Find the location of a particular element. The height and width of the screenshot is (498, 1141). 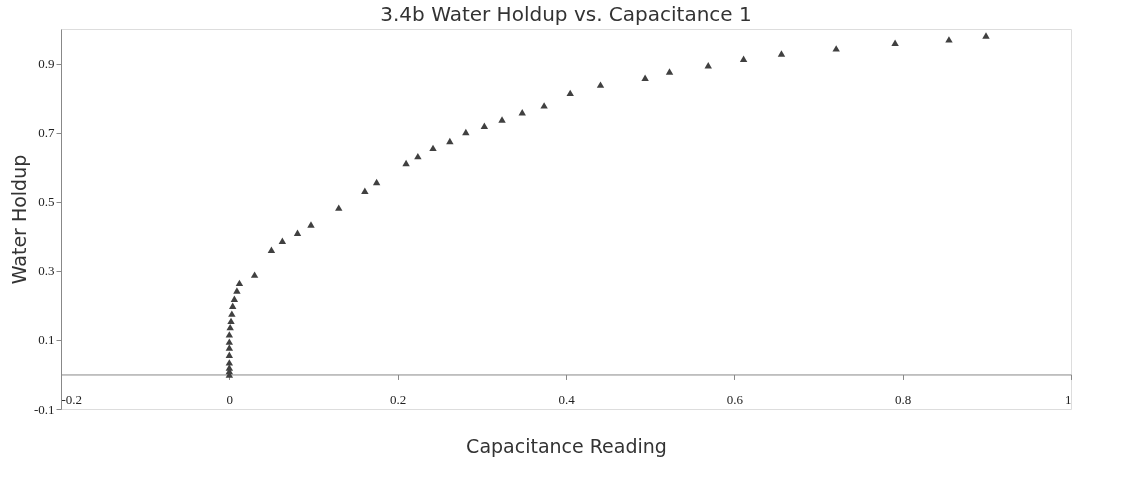

x-tick-label: 0.6 is located at coordinates (735, 399).